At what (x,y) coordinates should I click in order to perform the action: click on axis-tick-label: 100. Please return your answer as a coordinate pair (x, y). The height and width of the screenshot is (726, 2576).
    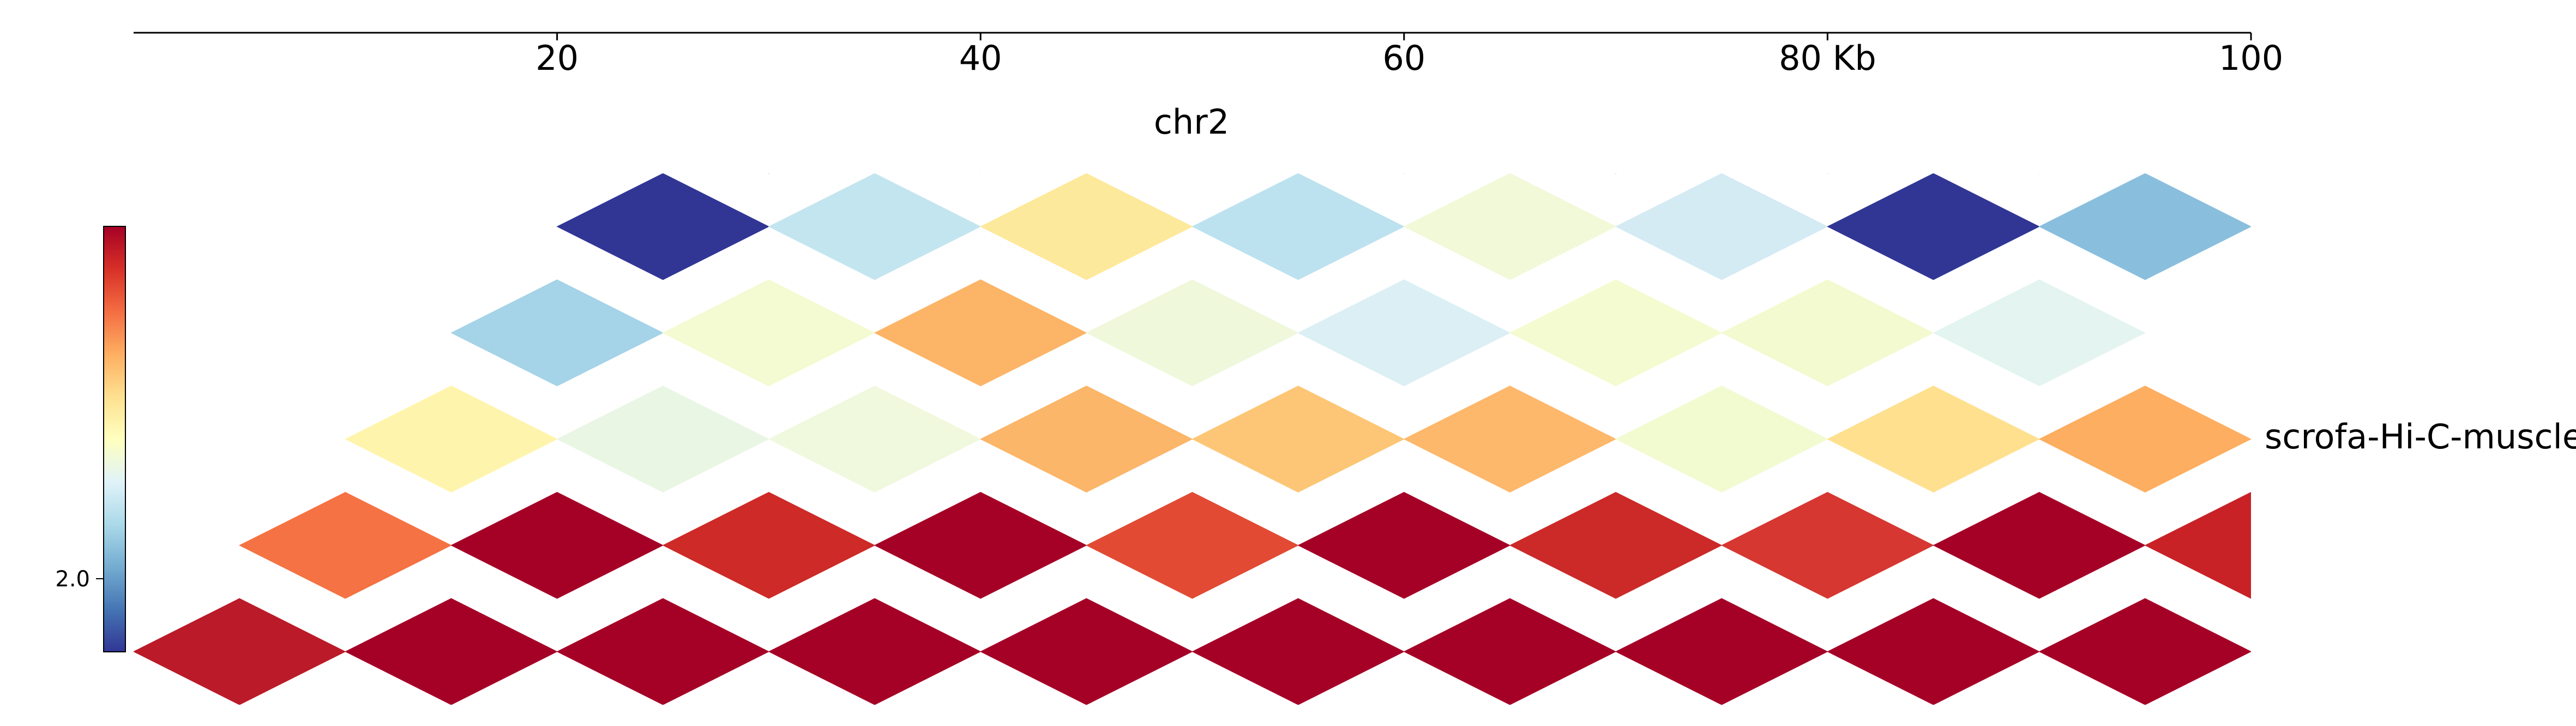
    Looking at the image, I should click on (2251, 58).